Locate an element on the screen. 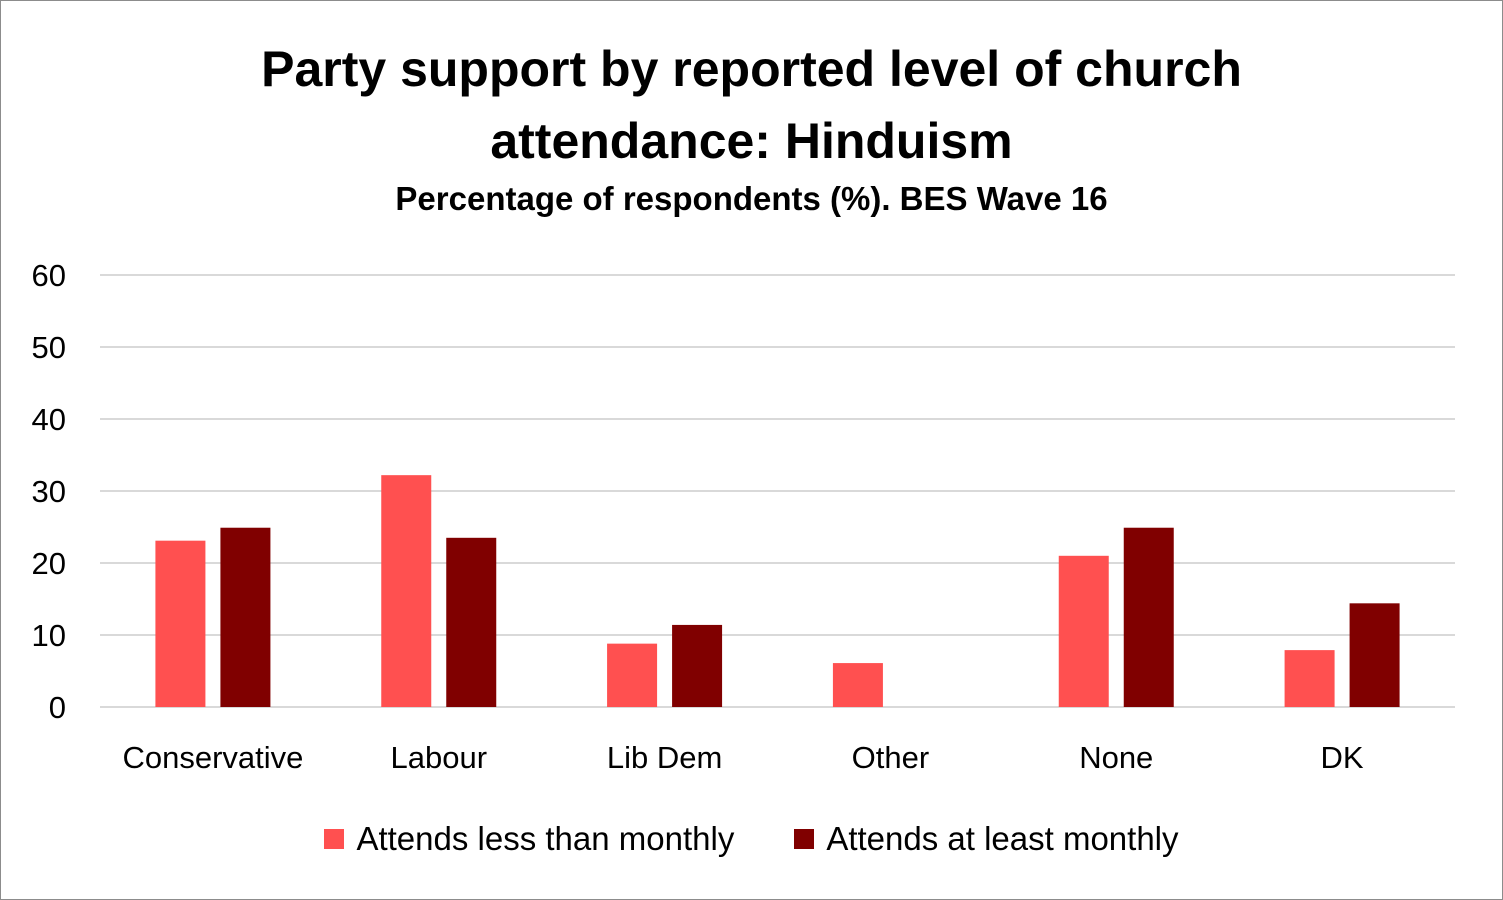 This screenshot has width=1503, height=900. legend-item-less-than-monthly: Attends less than monthly is located at coordinates (529, 839).